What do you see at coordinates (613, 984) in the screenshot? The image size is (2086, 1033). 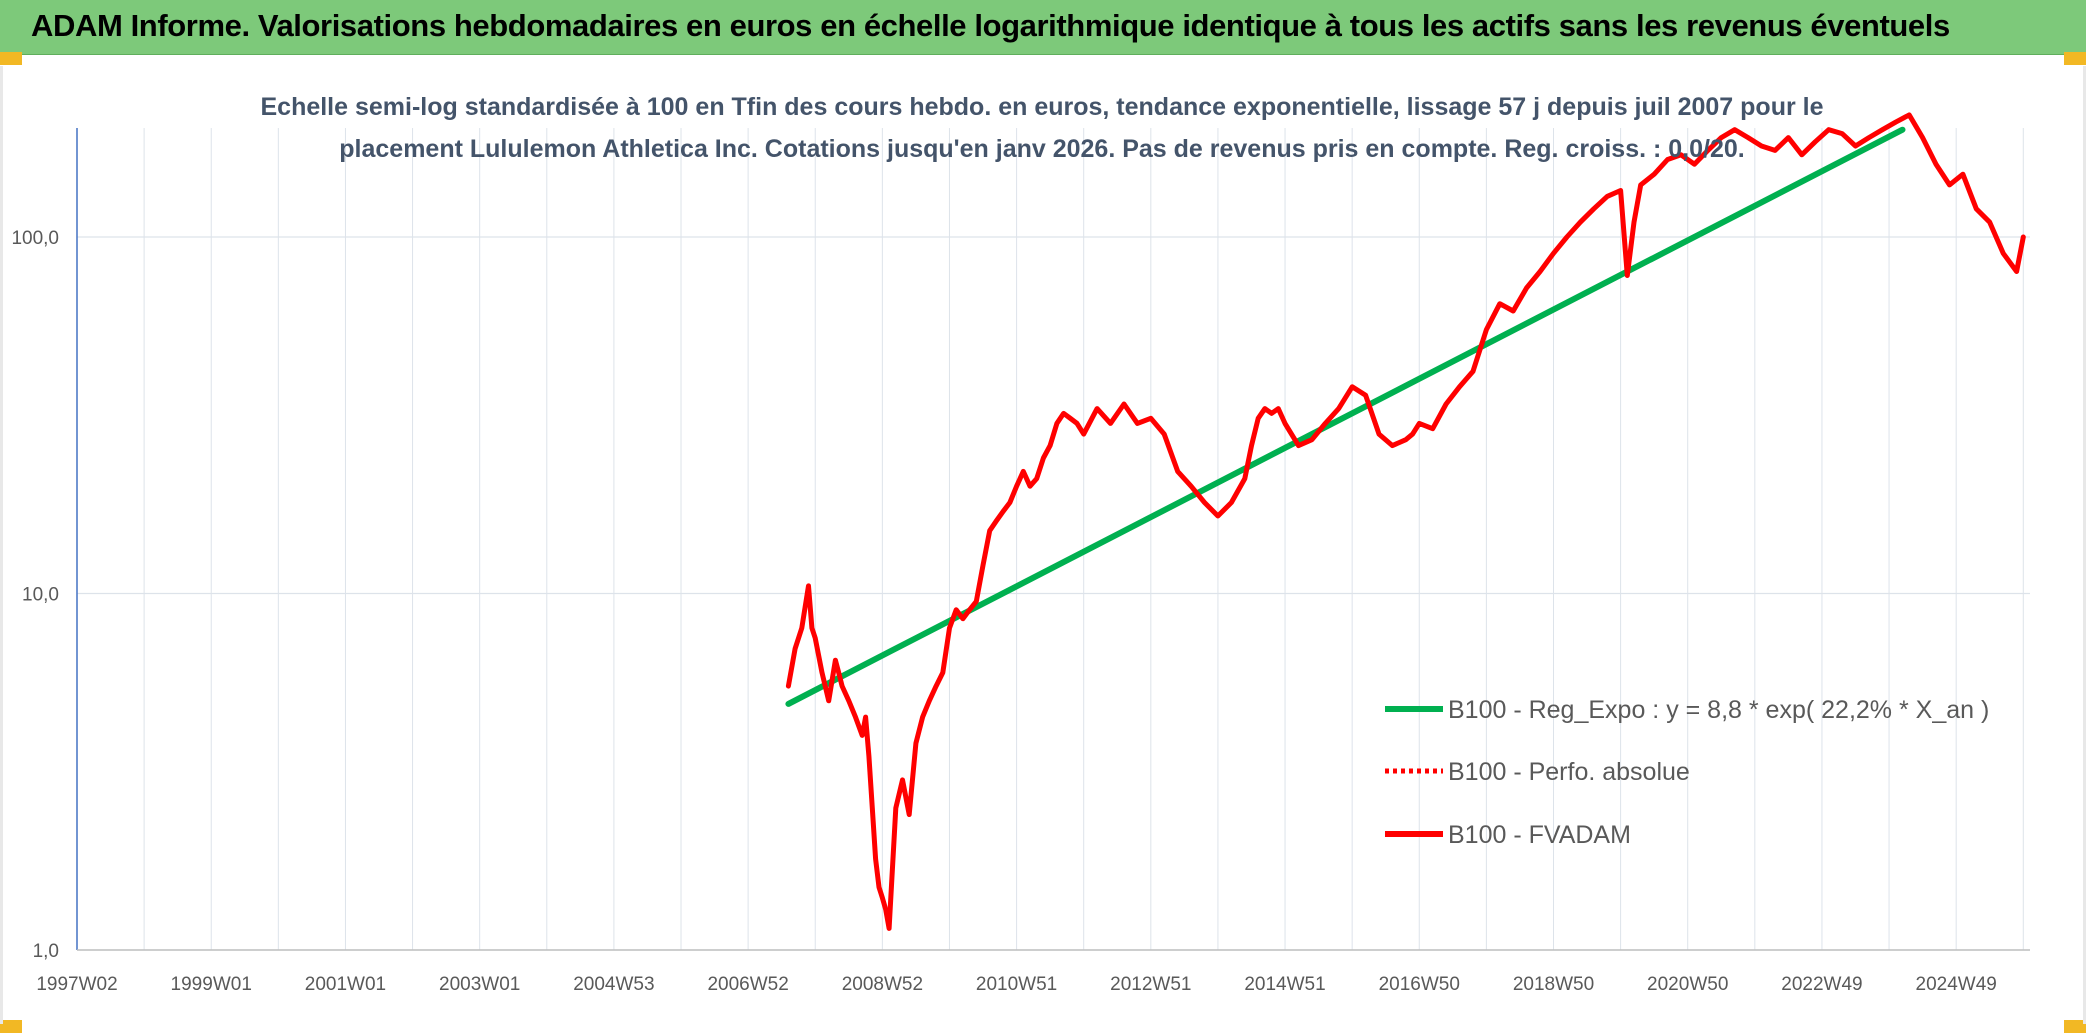 I see `x-tick-label: 2004W53` at bounding box center [613, 984].